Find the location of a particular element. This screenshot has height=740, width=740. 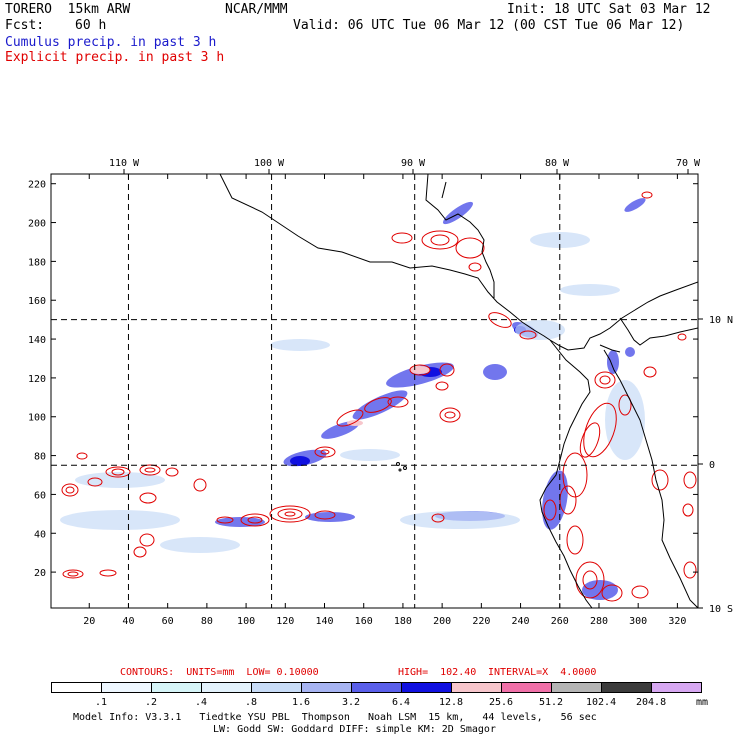

lon-label: 80 W is located at coordinates (557, 163).